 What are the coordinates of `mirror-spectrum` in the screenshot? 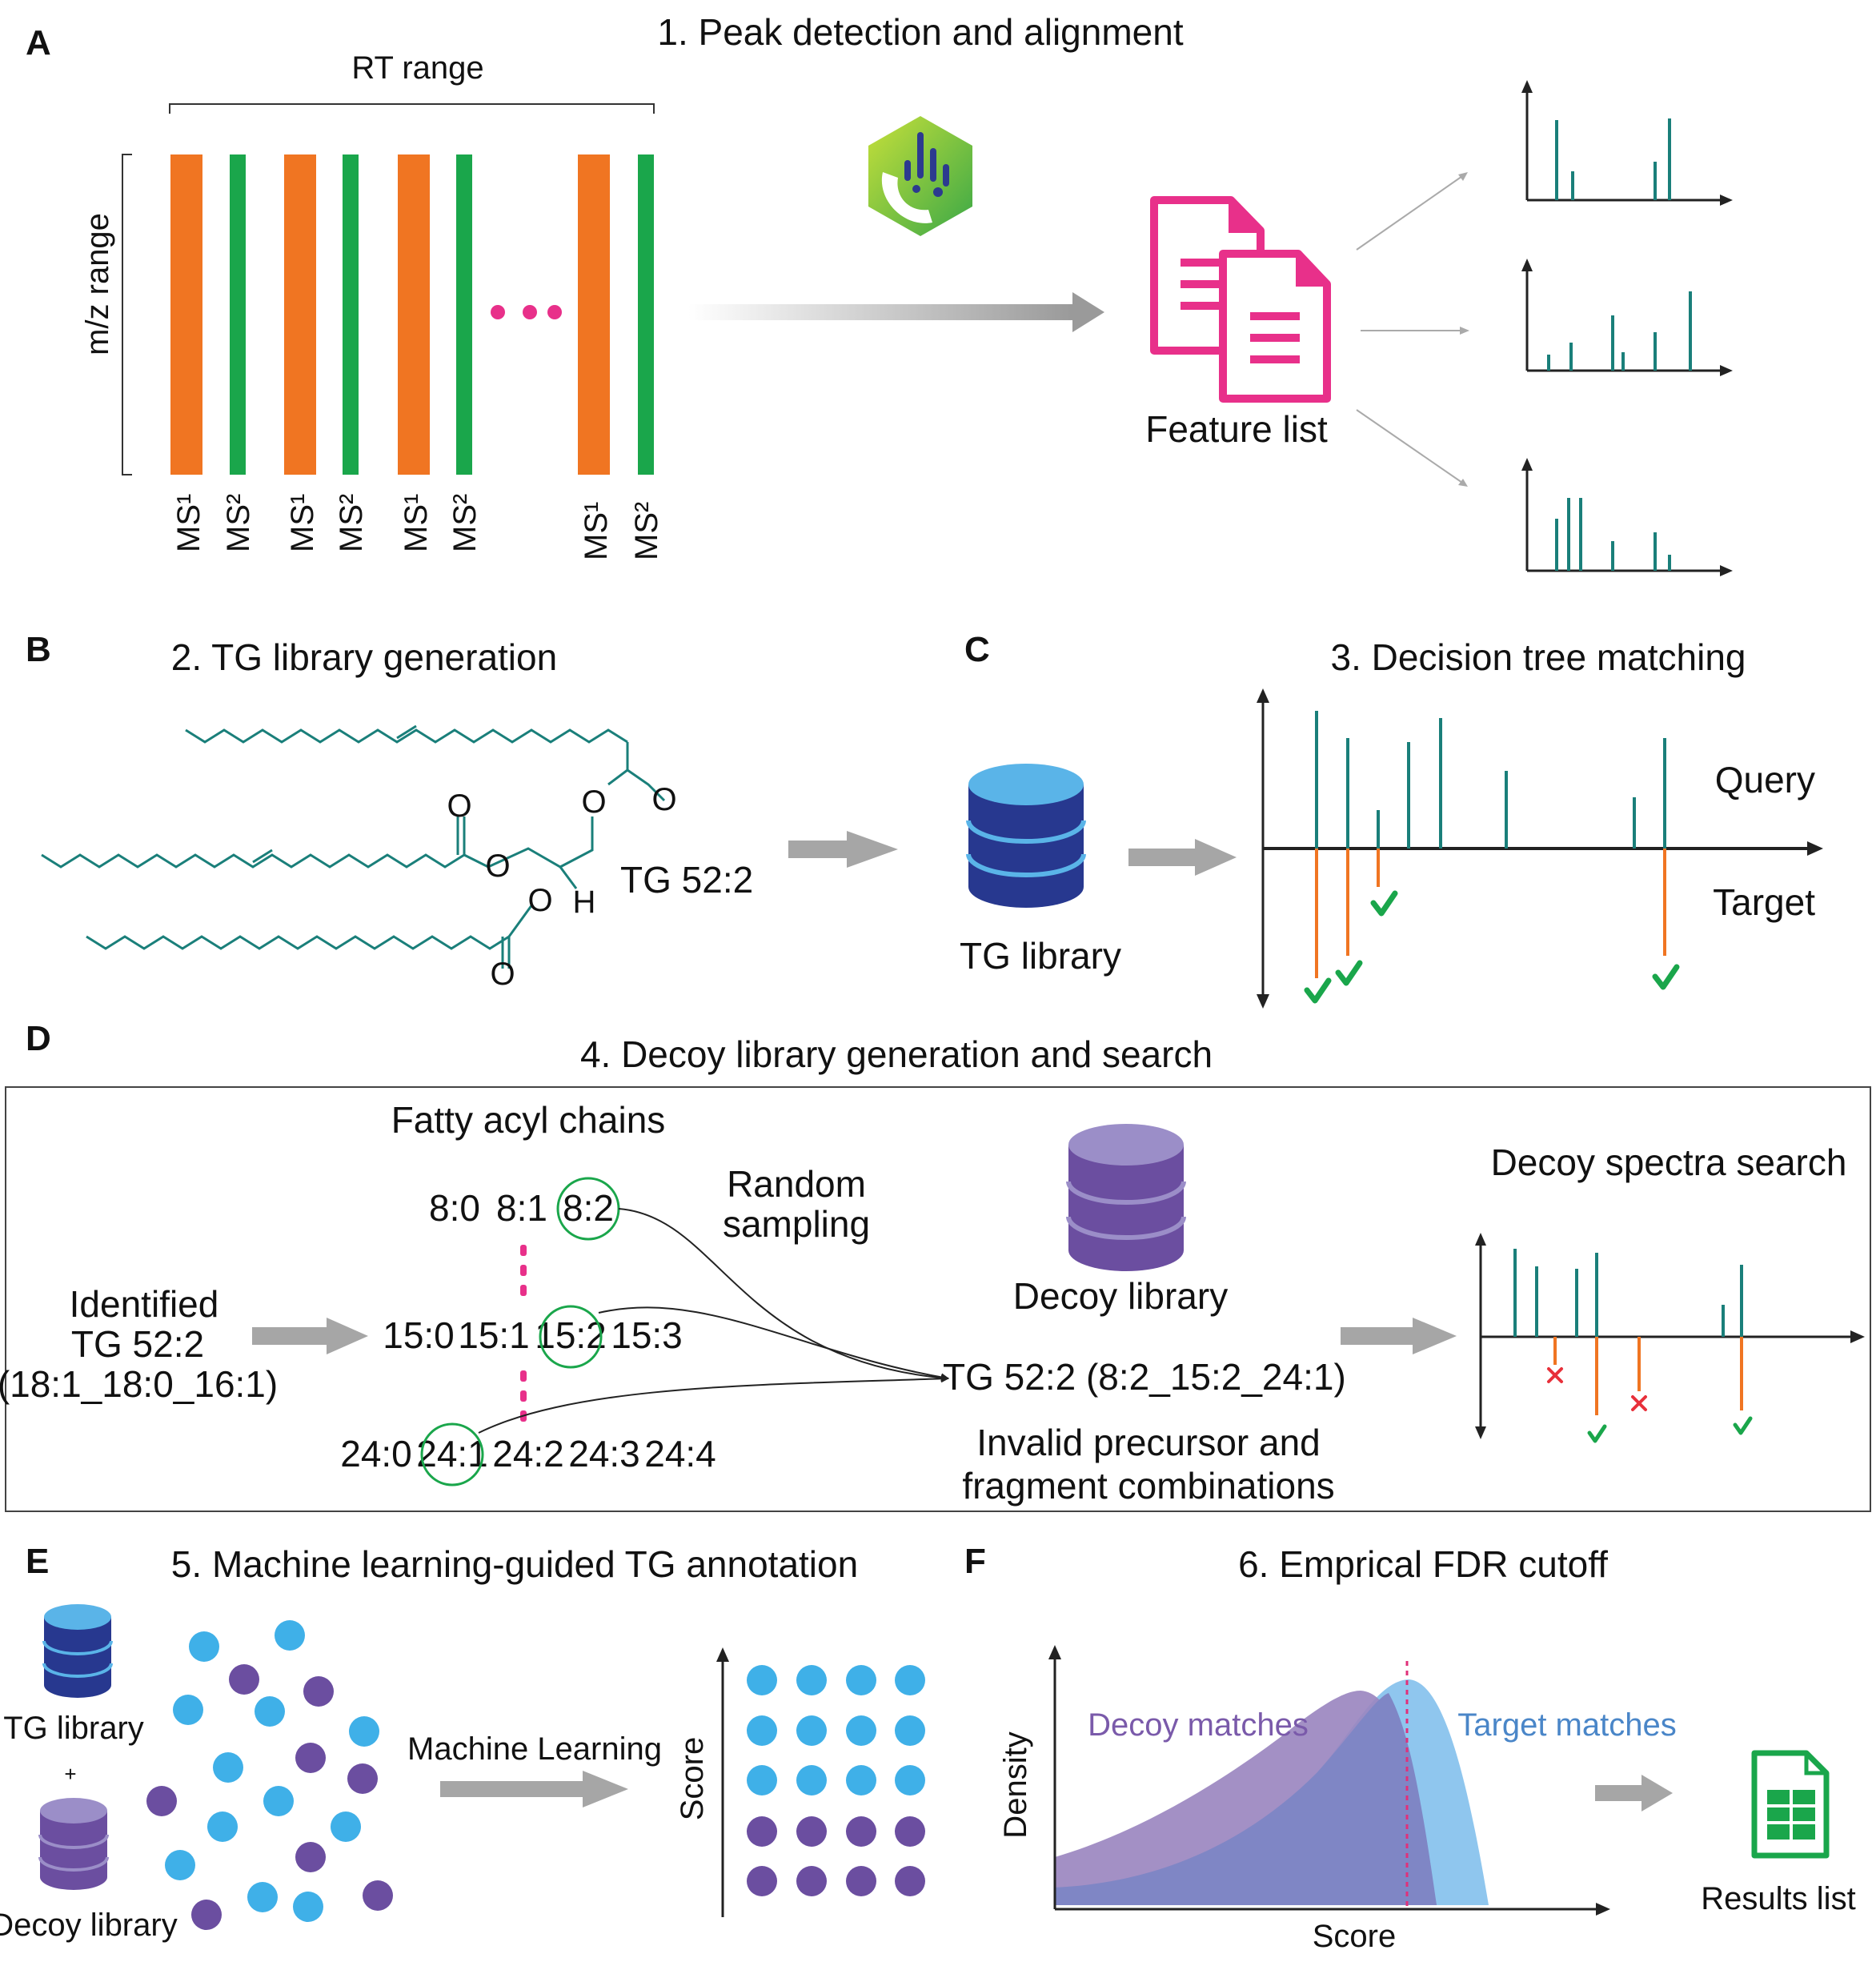 It's located at (1540, 848).